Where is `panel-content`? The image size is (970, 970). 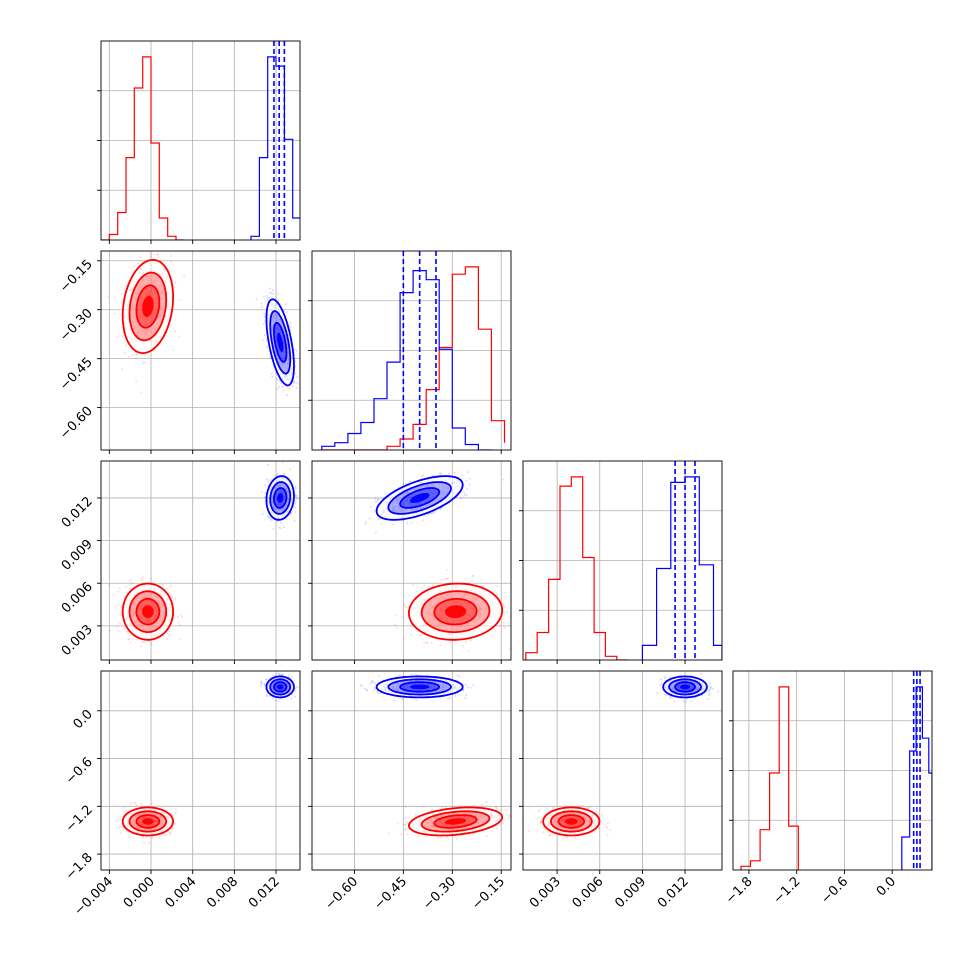 panel-content is located at coordinates (204, 554).